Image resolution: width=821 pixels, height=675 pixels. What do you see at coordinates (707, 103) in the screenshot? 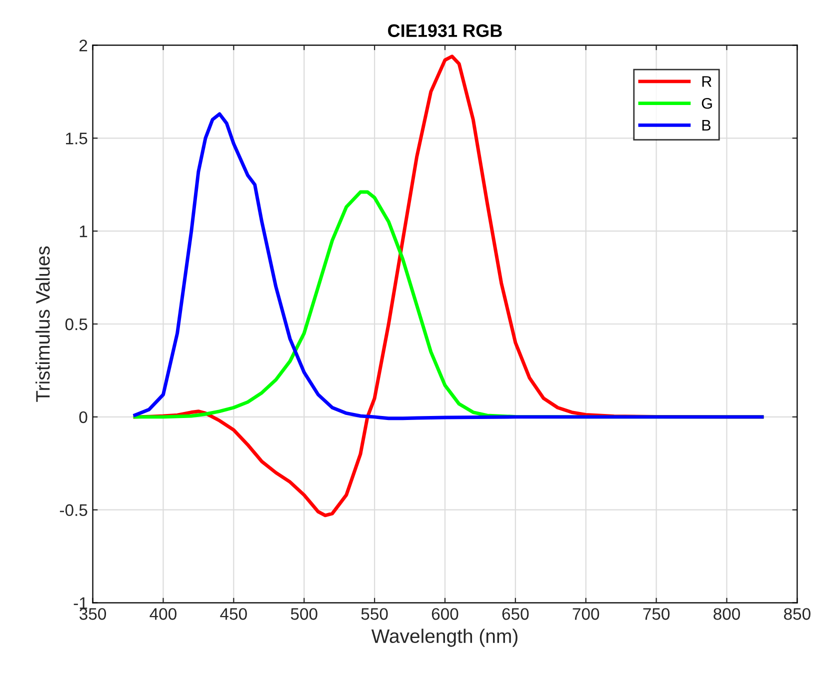
I see `legend-label: G` at bounding box center [707, 103].